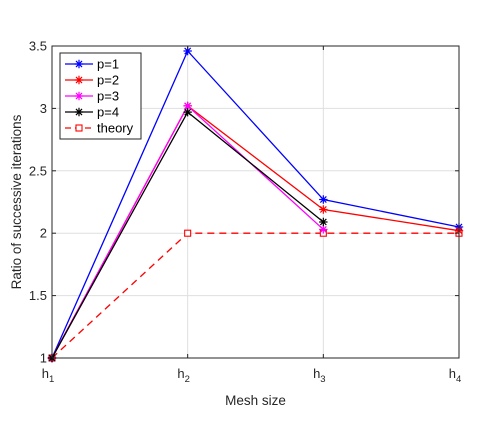  I want to click on y-tick-labels: 1 1.5 2 2.5 3 3.5, so click(38, 202).